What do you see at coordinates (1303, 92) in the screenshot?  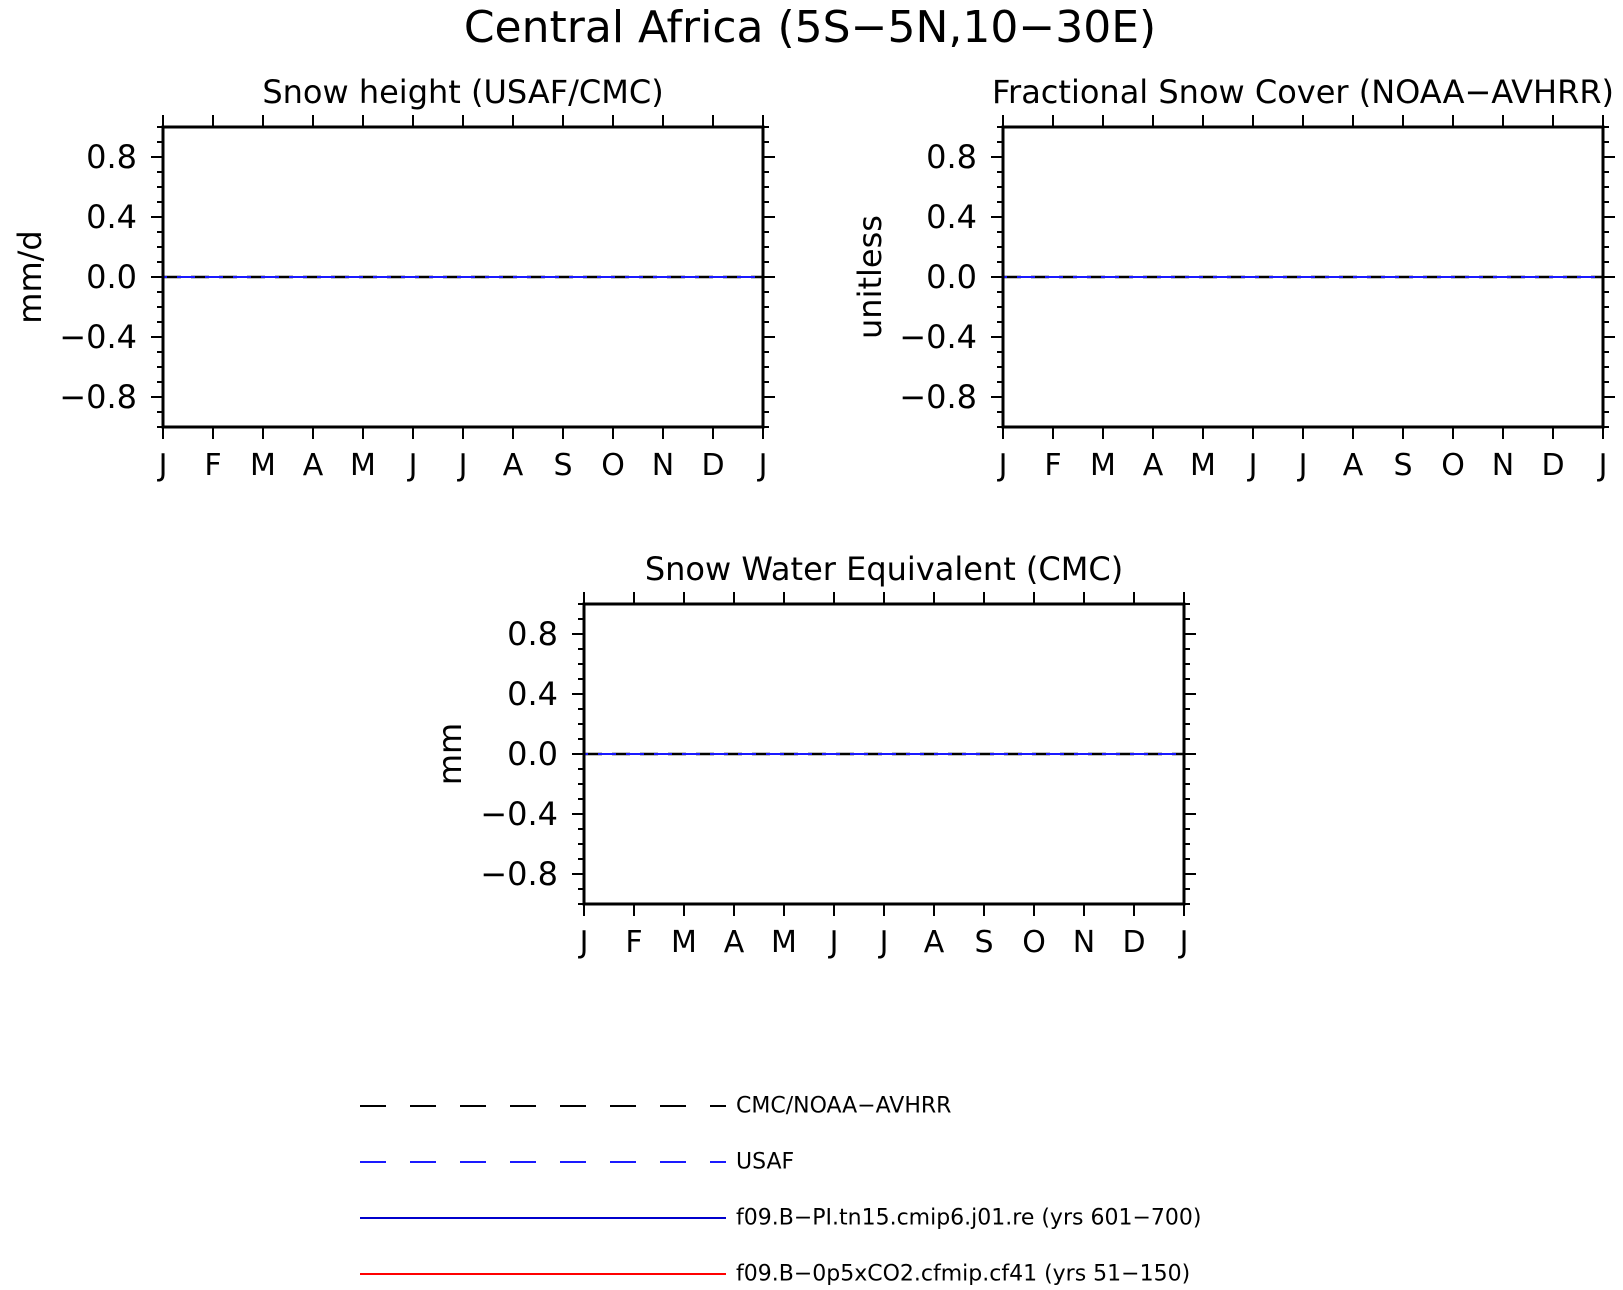 I see `panel-title: Fractional Snow Cover (NOAA−AVHRR)` at bounding box center [1303, 92].